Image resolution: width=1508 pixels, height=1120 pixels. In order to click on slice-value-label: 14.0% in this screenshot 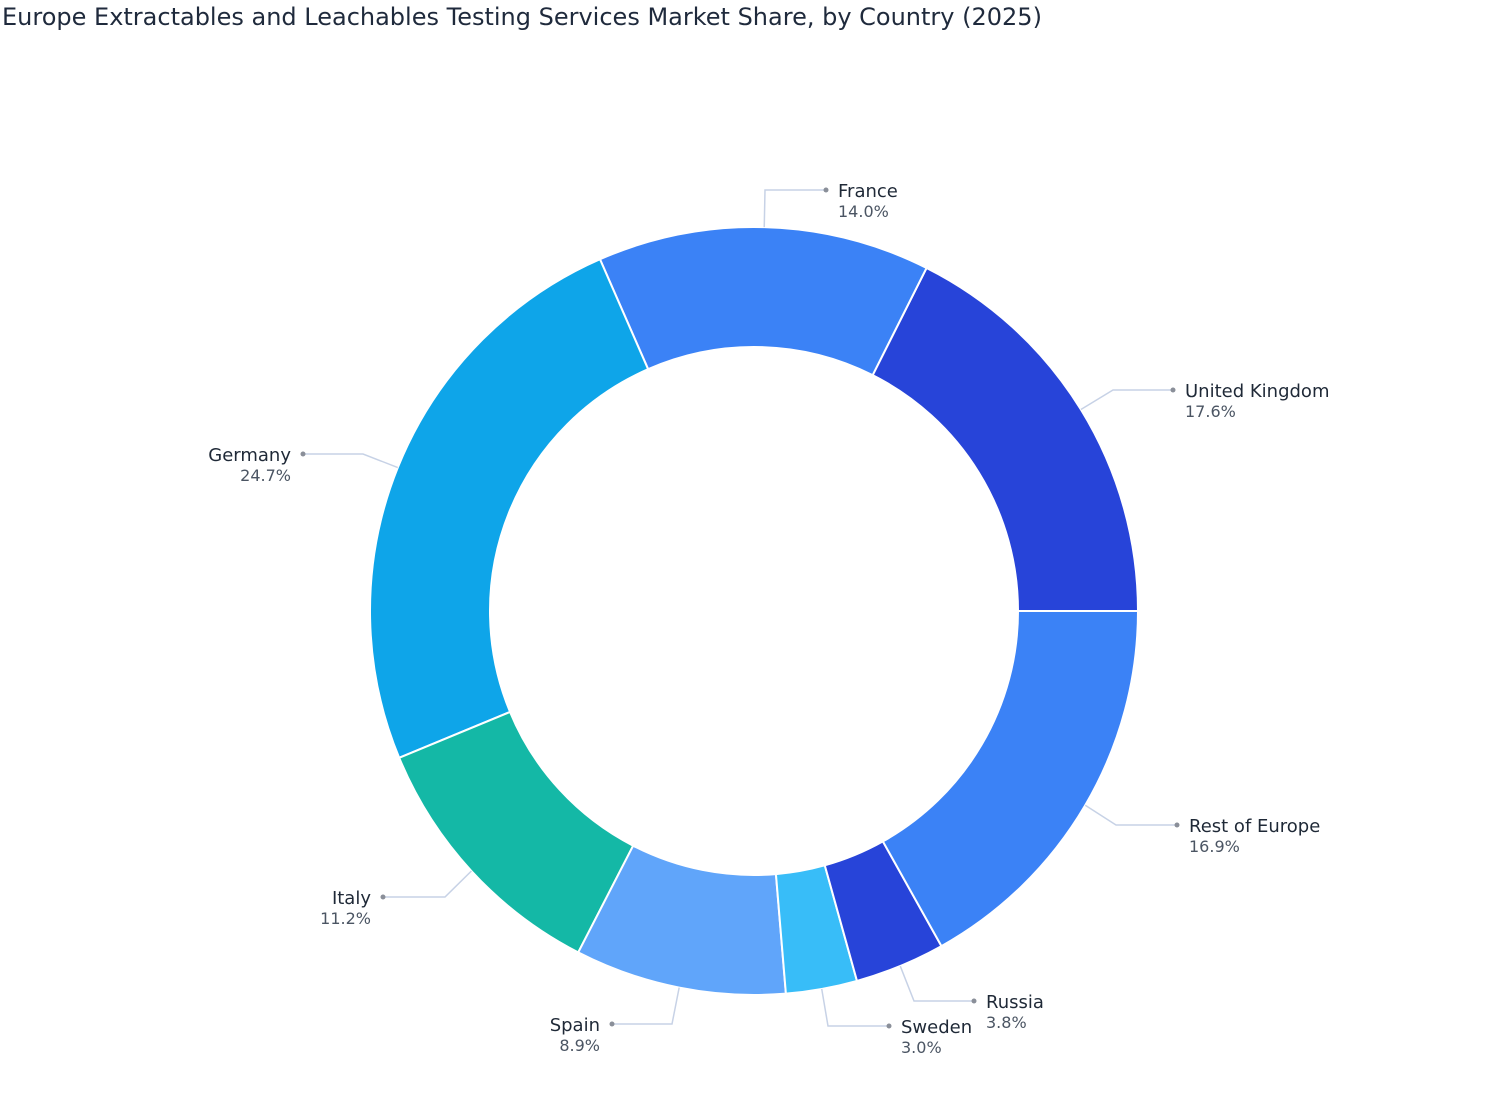, I will do `click(863, 211)`.